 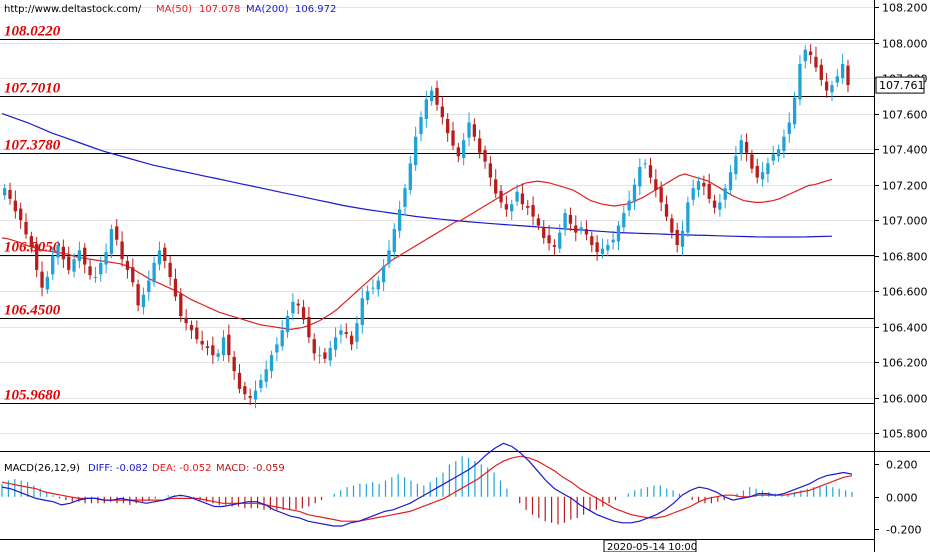 I want to click on price-tick-label: 106.200, so click(x=905, y=363).